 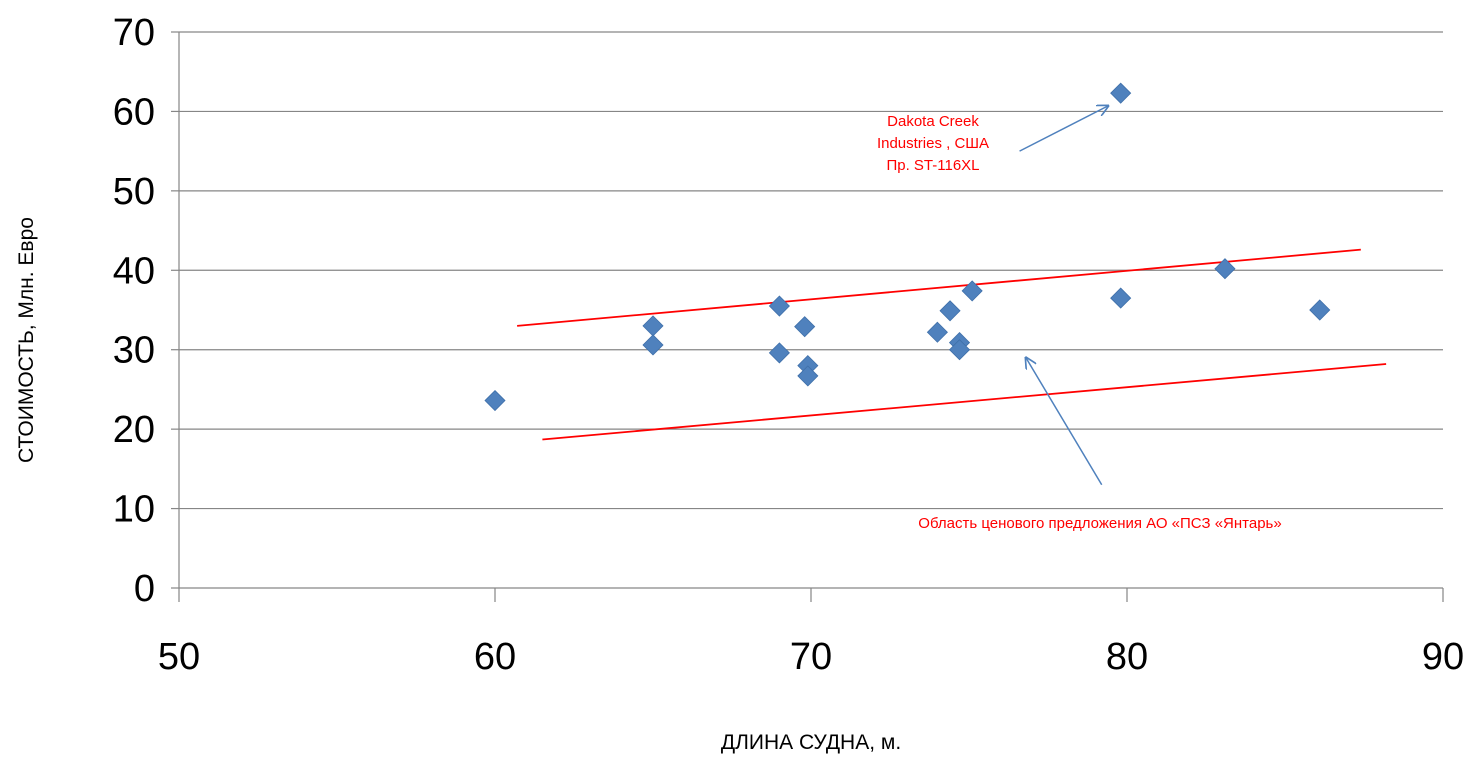 I want to click on price-band-lines, so click(x=952, y=344).